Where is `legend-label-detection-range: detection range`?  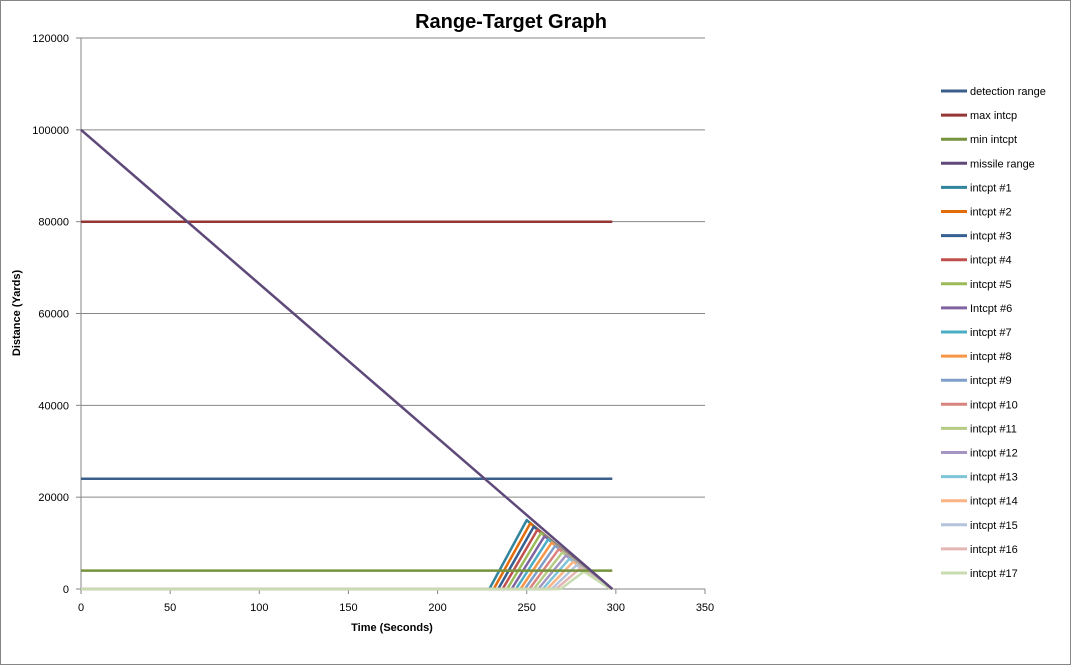 legend-label-detection-range: detection range is located at coordinates (1008, 92).